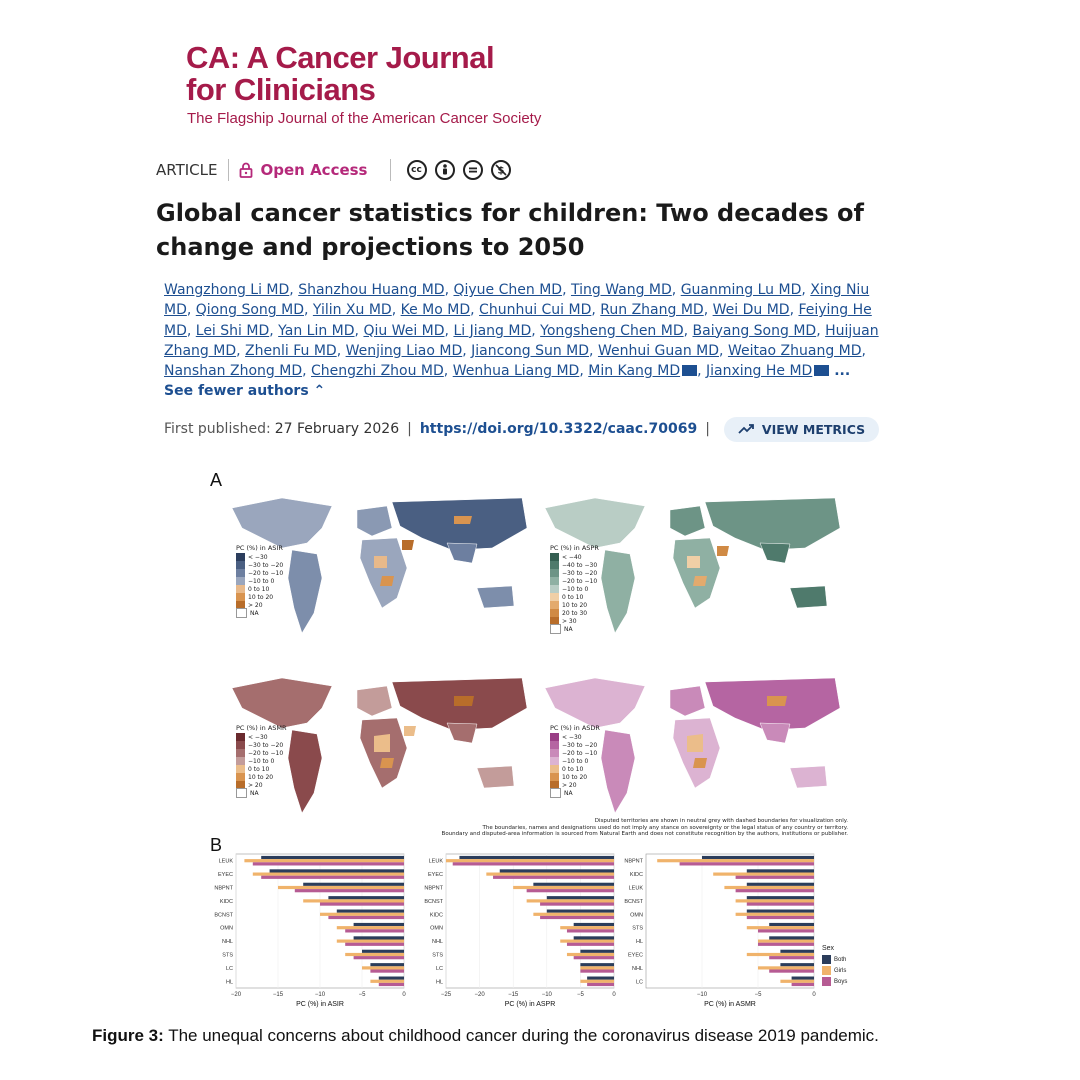 The image size is (1080, 1080). What do you see at coordinates (621, 290) in the screenshot?
I see `author-link: Ting Wang MD` at bounding box center [621, 290].